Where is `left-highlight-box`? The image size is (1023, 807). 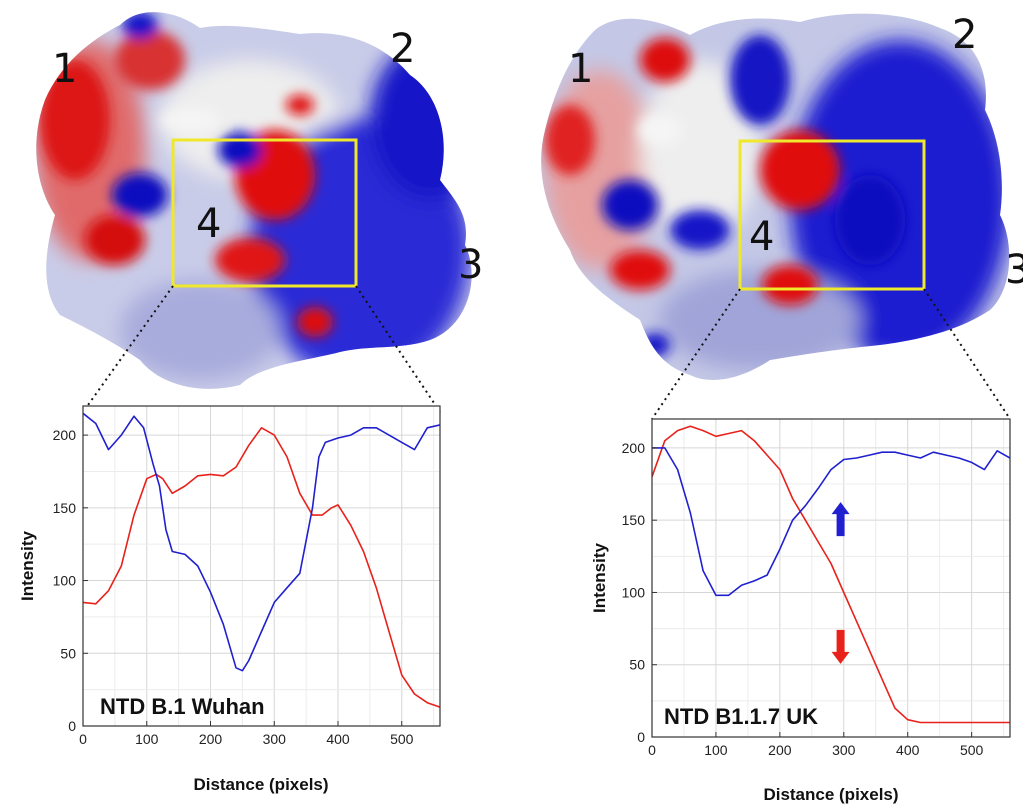
left-highlight-box is located at coordinates (264, 213).